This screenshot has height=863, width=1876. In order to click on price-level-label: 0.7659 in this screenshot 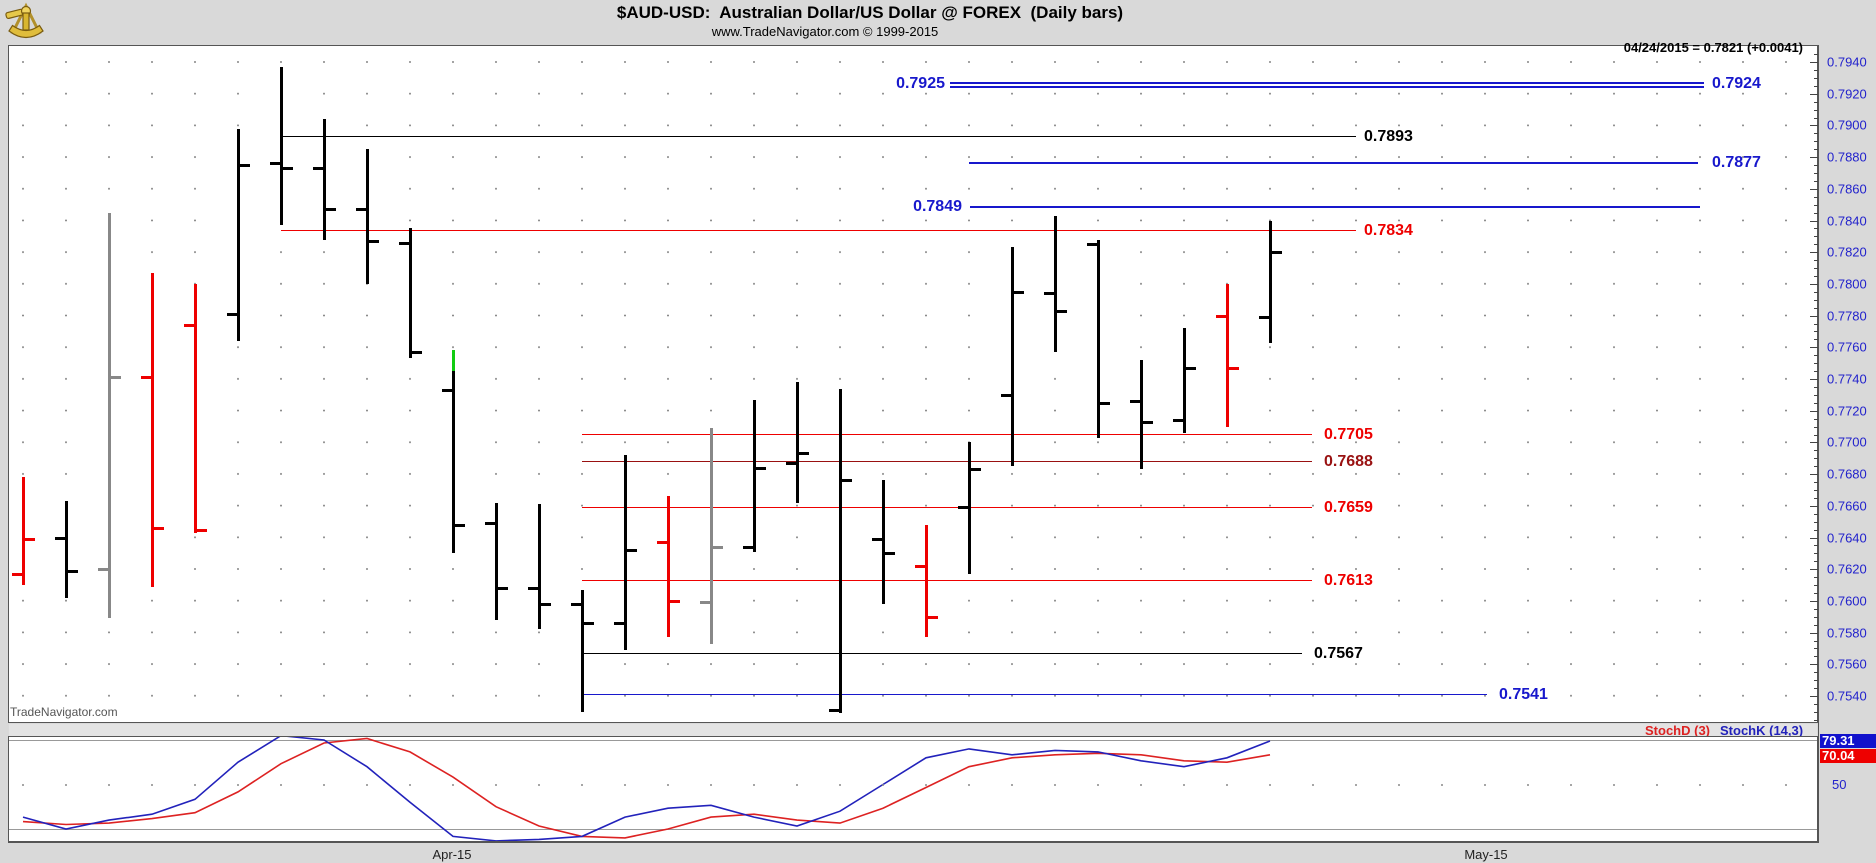, I will do `click(1348, 508)`.